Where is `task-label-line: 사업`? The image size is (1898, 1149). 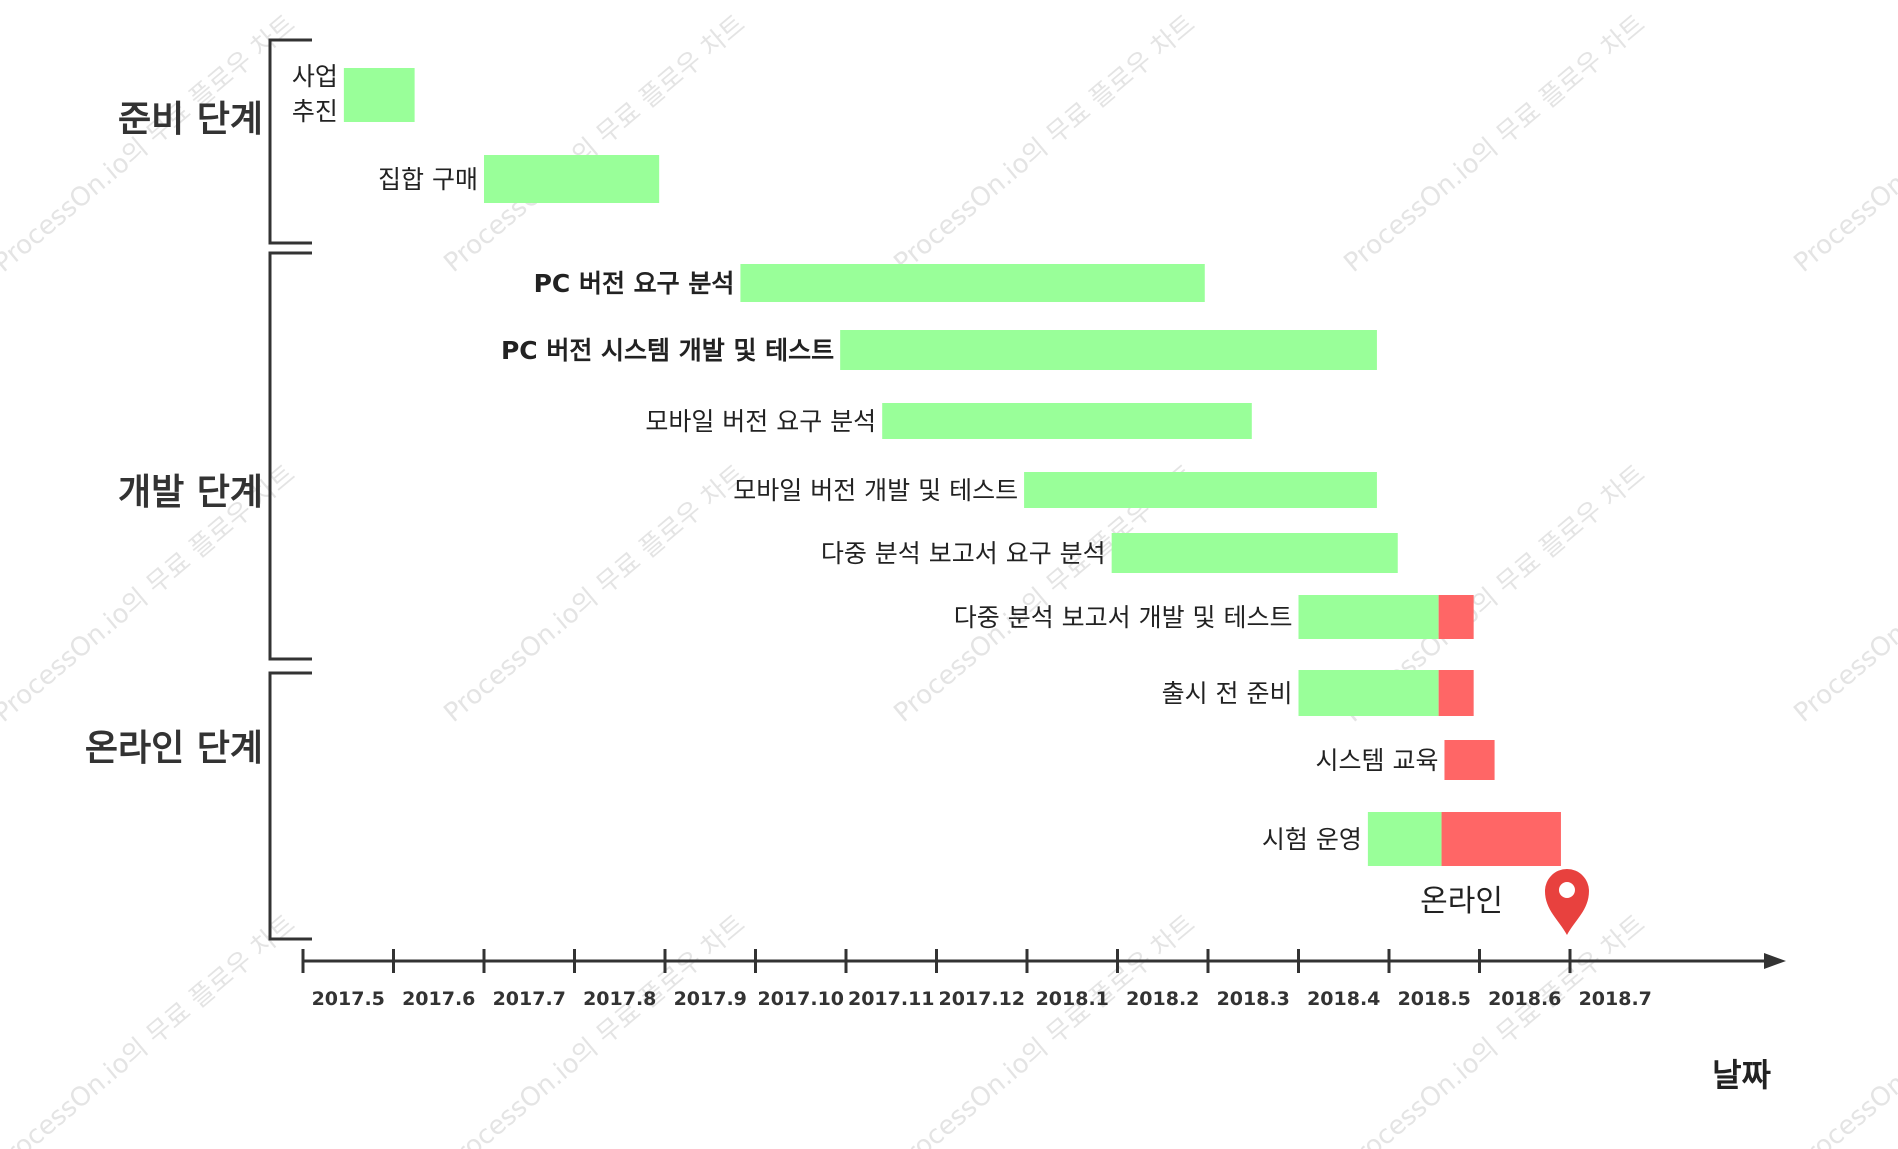 task-label-line: 사업 is located at coordinates (315, 76).